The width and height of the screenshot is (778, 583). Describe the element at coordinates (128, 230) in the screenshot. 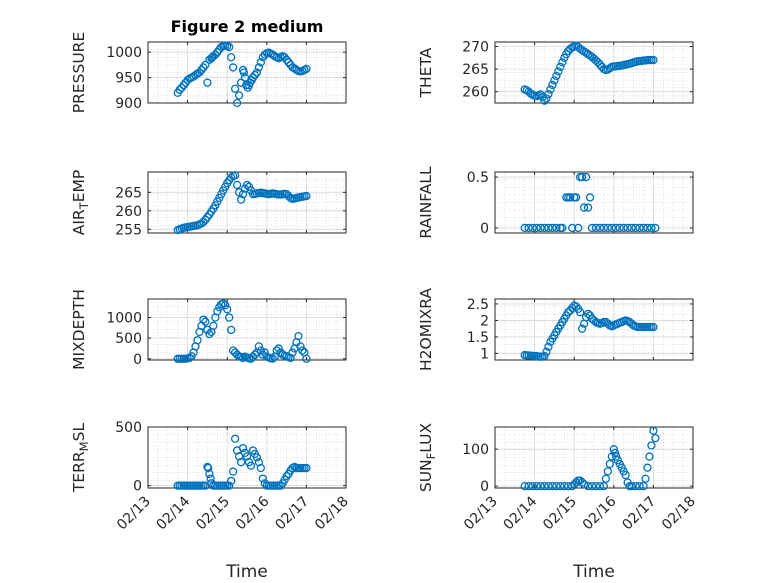

I see `y-tick-label: 255` at that location.